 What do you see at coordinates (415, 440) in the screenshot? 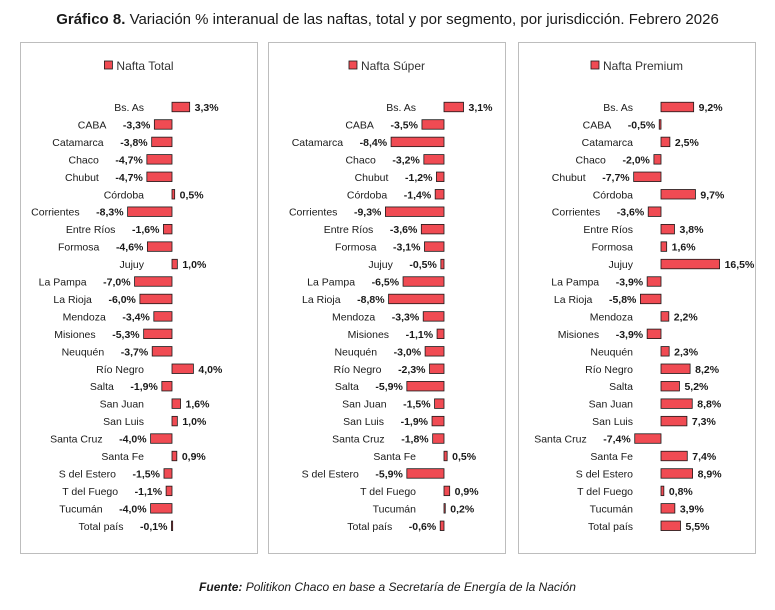
I see `data-label: -1,8%` at bounding box center [415, 440].